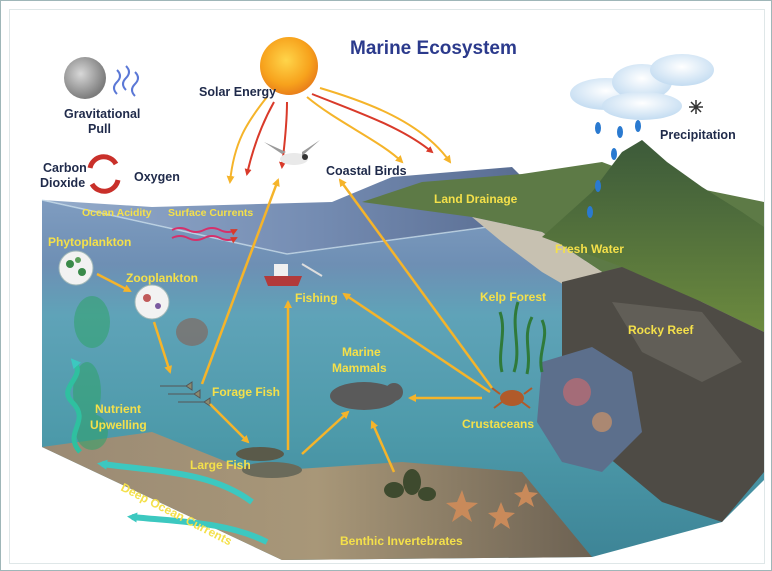 This screenshot has height=571, width=772. What do you see at coordinates (157, 177) in the screenshot?
I see `label-oxygen: Oxygen` at bounding box center [157, 177].